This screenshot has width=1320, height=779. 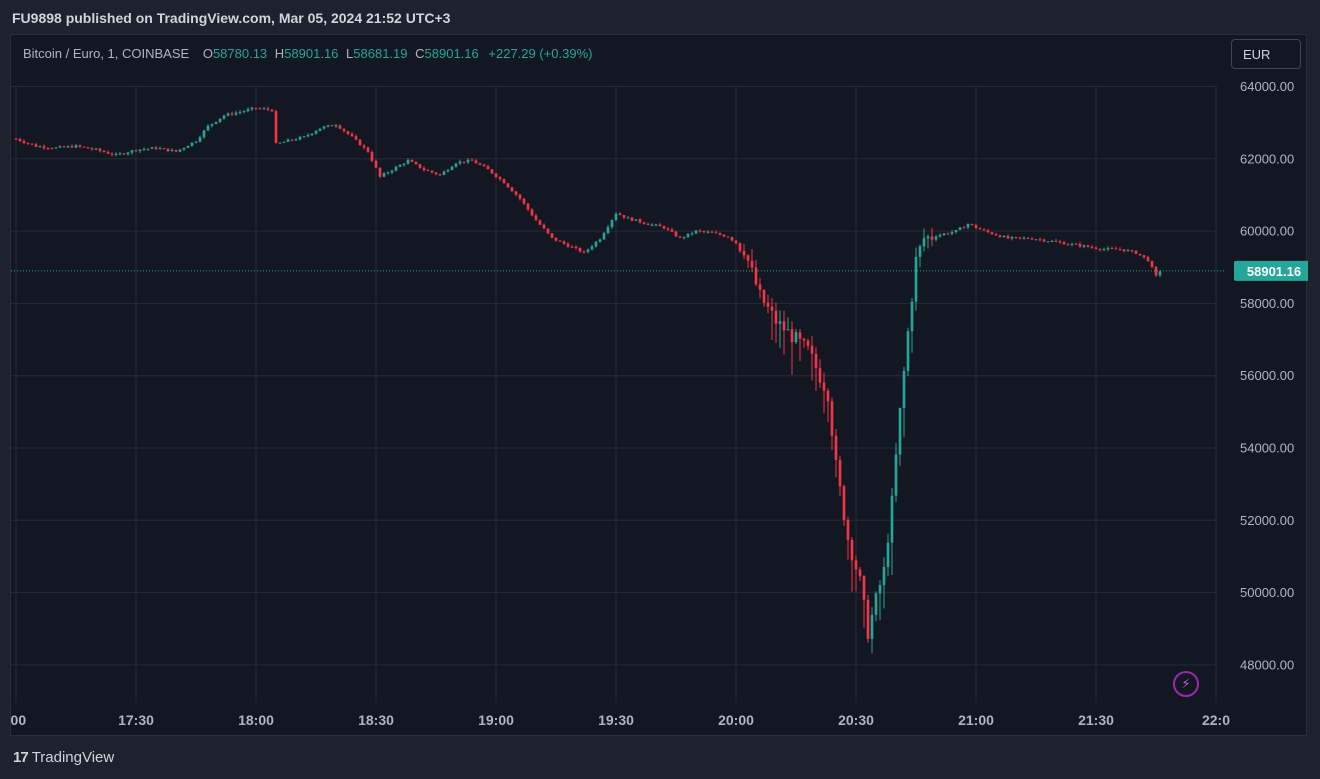 I want to click on y-tick-label: 62000.00, so click(x=1267, y=158).